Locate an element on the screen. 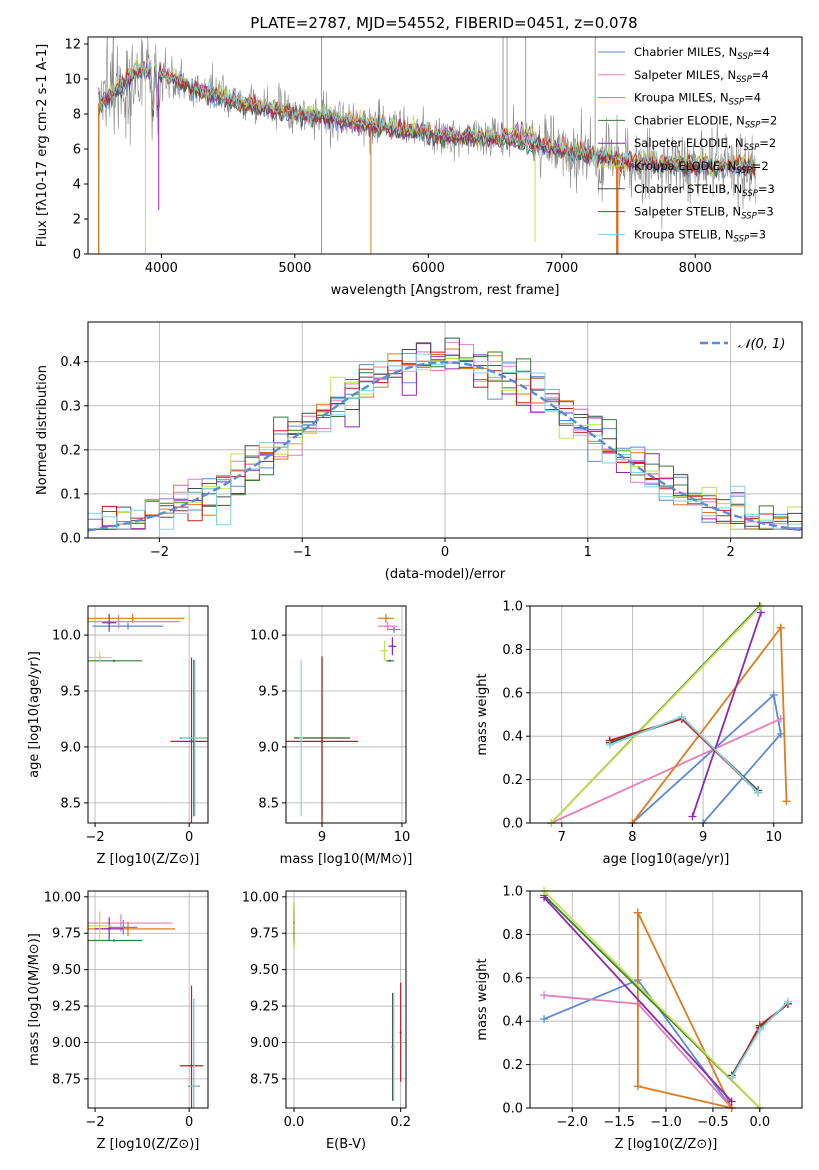 This screenshot has height=1170, width=819. legend-label-main: Chabrier ELODIE, N is located at coordinates (689, 120).